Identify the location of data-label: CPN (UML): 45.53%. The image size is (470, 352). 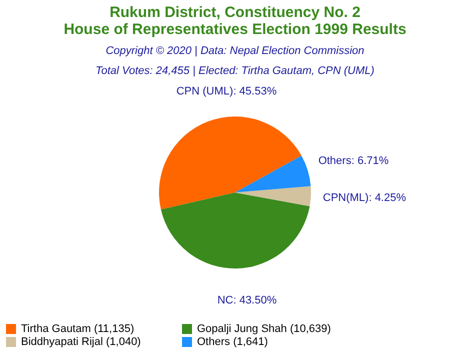
(226, 92).